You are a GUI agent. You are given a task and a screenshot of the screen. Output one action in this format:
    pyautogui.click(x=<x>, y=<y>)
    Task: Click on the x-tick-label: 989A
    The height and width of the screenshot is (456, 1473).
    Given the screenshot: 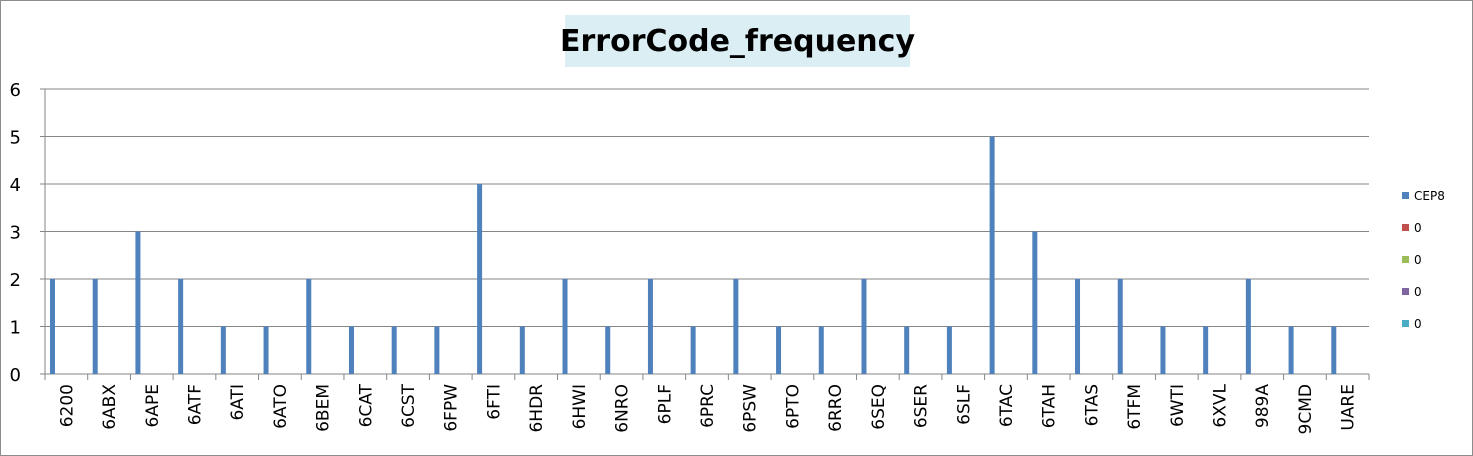 What is the action you would take?
    pyautogui.click(x=1263, y=406)
    